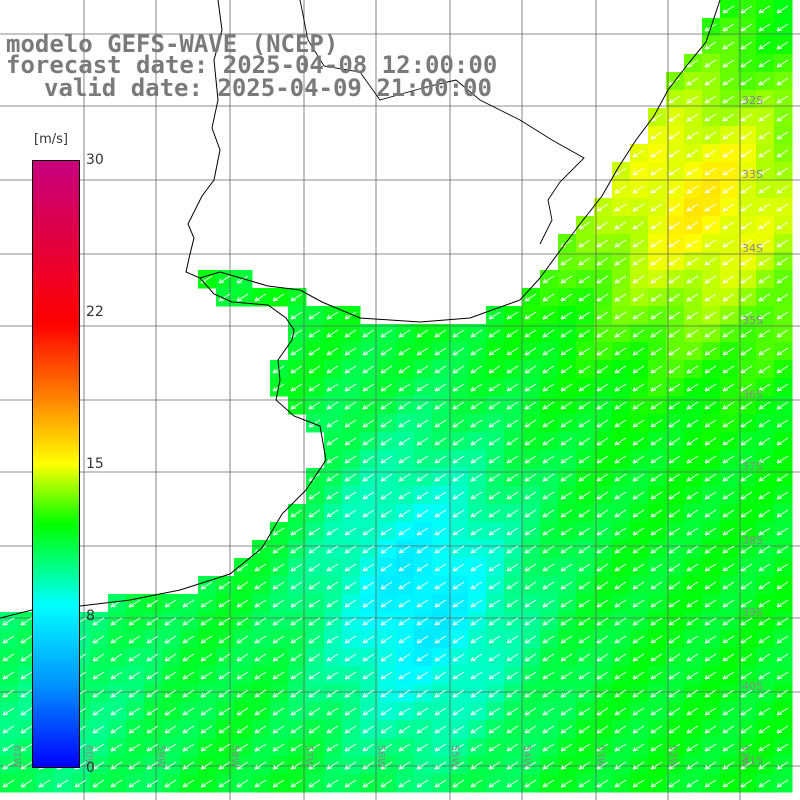 The height and width of the screenshot is (800, 800). I want to click on lon-label: 53W, so click(600, 756).